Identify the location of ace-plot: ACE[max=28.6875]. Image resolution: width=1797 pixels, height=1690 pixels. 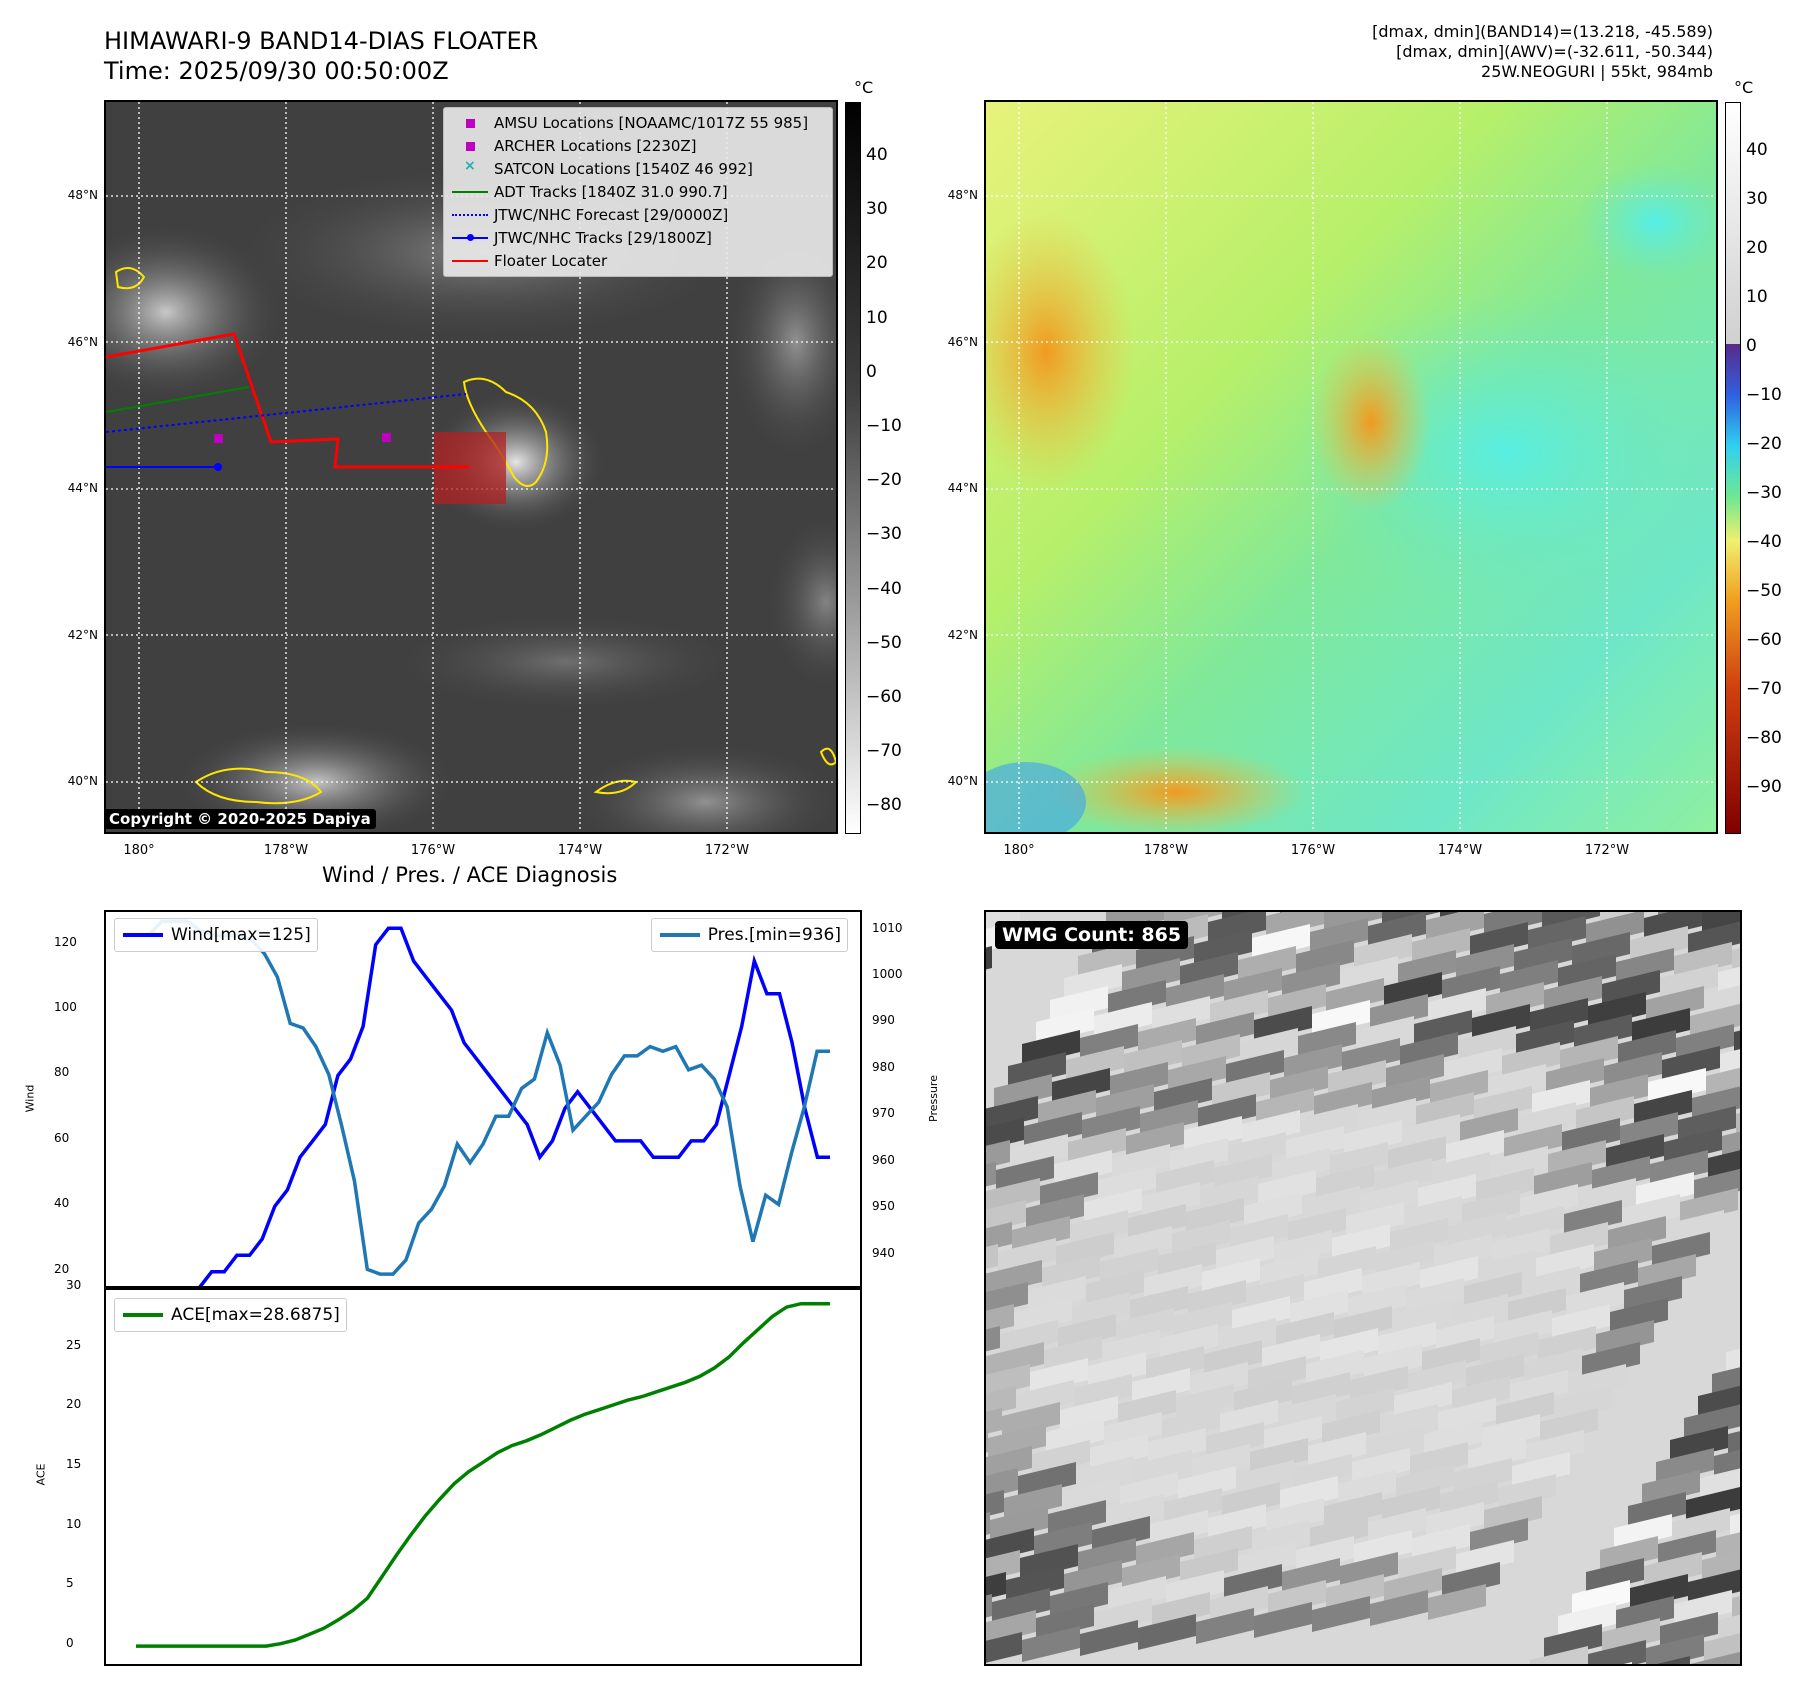
(483, 1476).